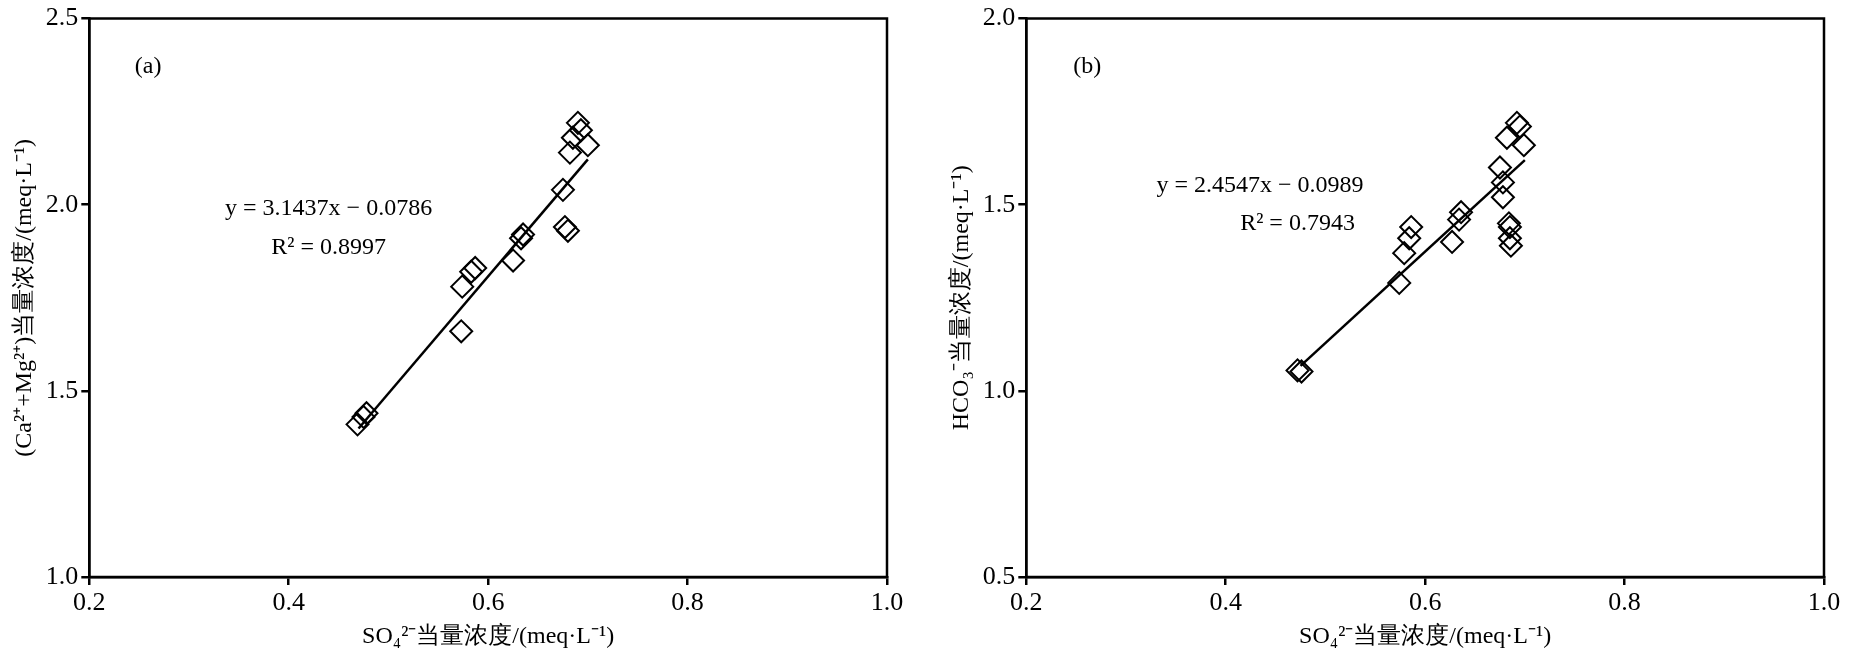  Describe the element at coordinates (999, 575) in the screenshot. I see `y-tick-label: 0.5` at that location.